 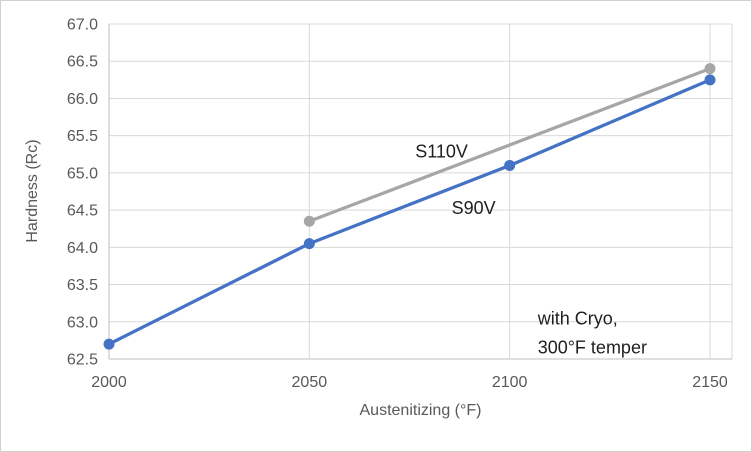 I want to click on y-axis-title: Hardness (Rc), so click(x=32, y=190).